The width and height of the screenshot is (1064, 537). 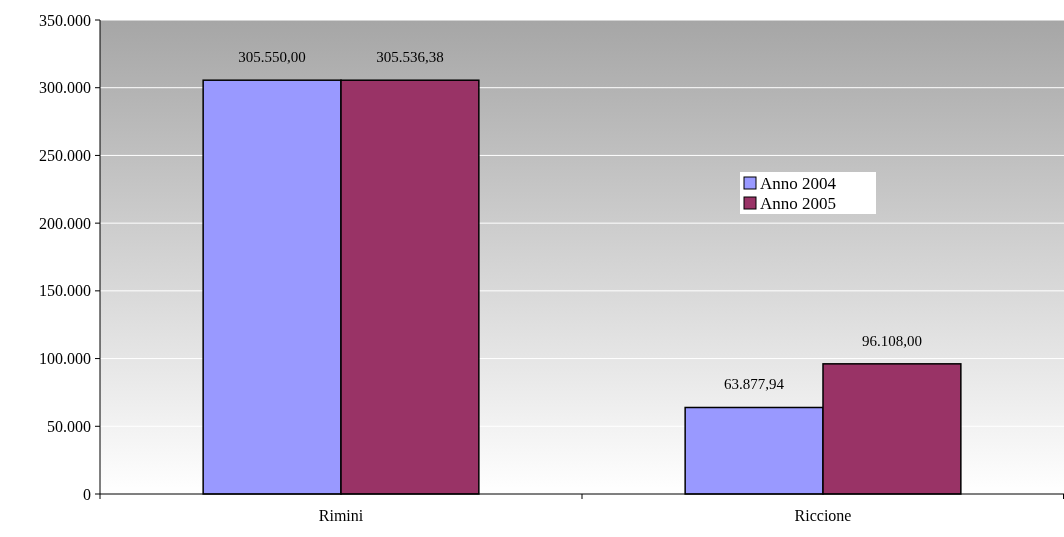 I want to click on y-tick-label: 100.000, so click(x=65, y=359).